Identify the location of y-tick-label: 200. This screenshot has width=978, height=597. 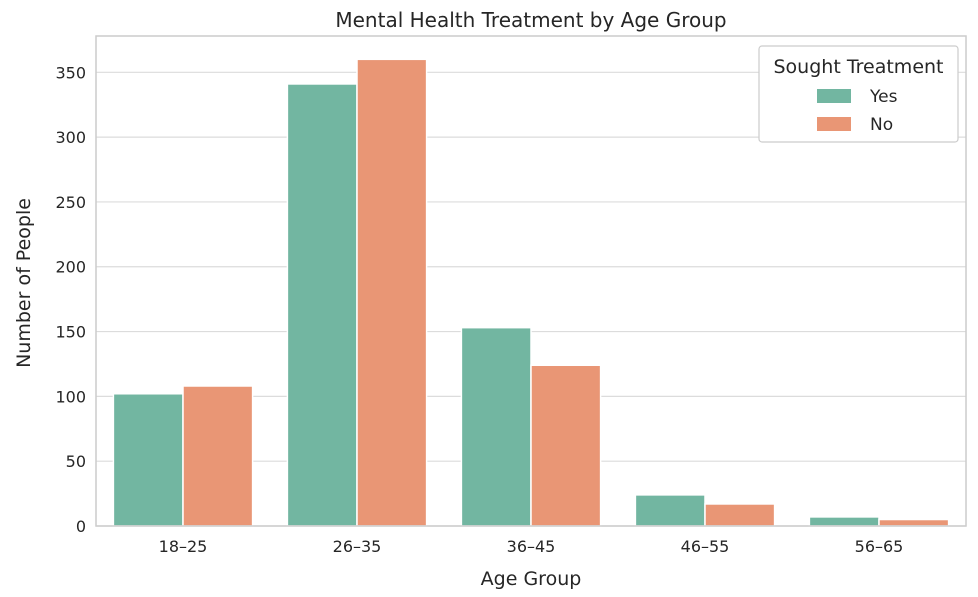
(70, 267).